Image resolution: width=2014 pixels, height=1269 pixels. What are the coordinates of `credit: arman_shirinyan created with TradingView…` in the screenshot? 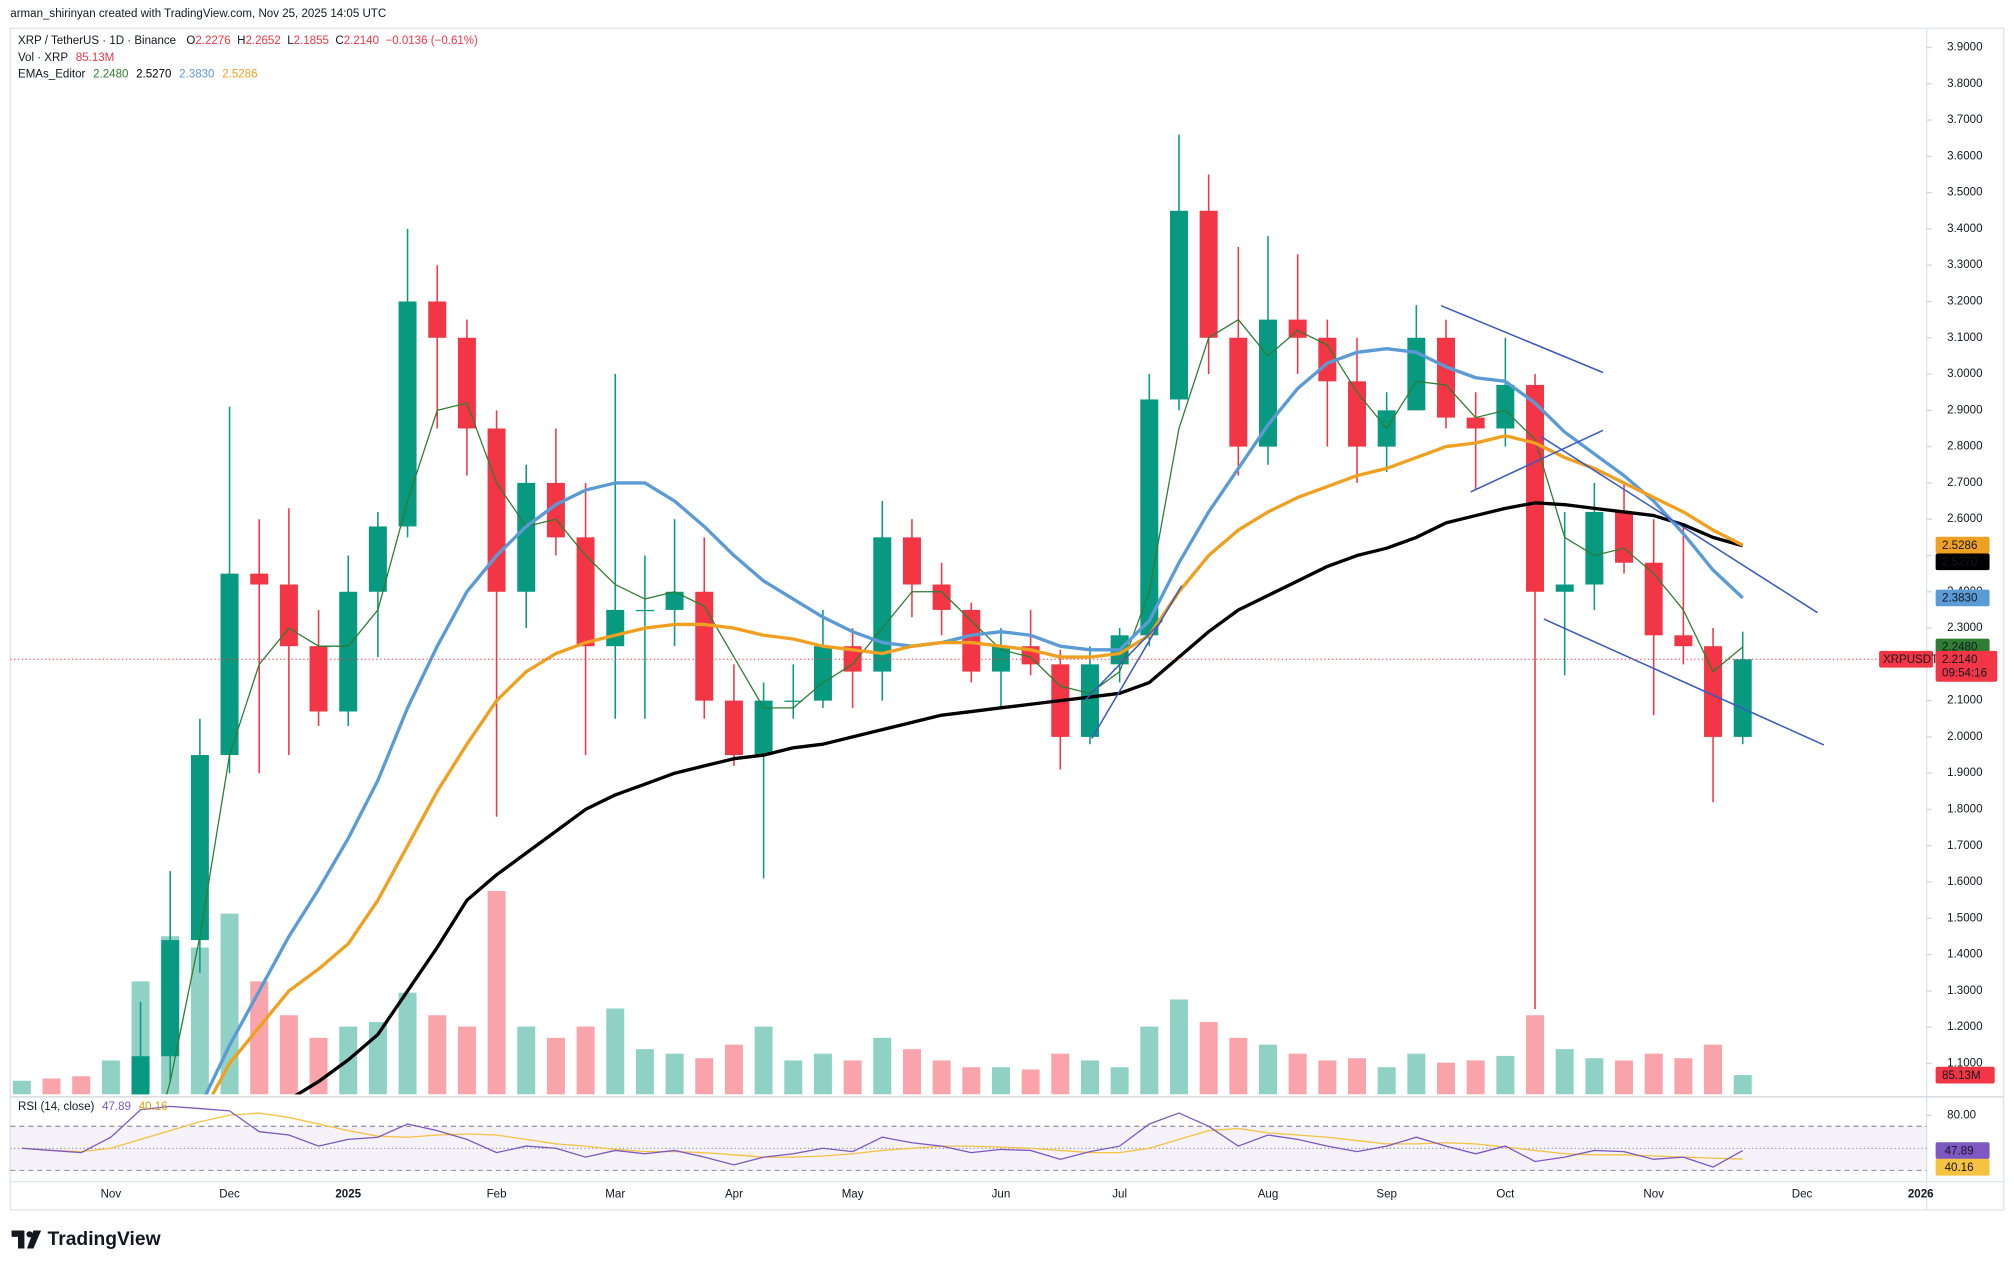 It's located at (198, 14).